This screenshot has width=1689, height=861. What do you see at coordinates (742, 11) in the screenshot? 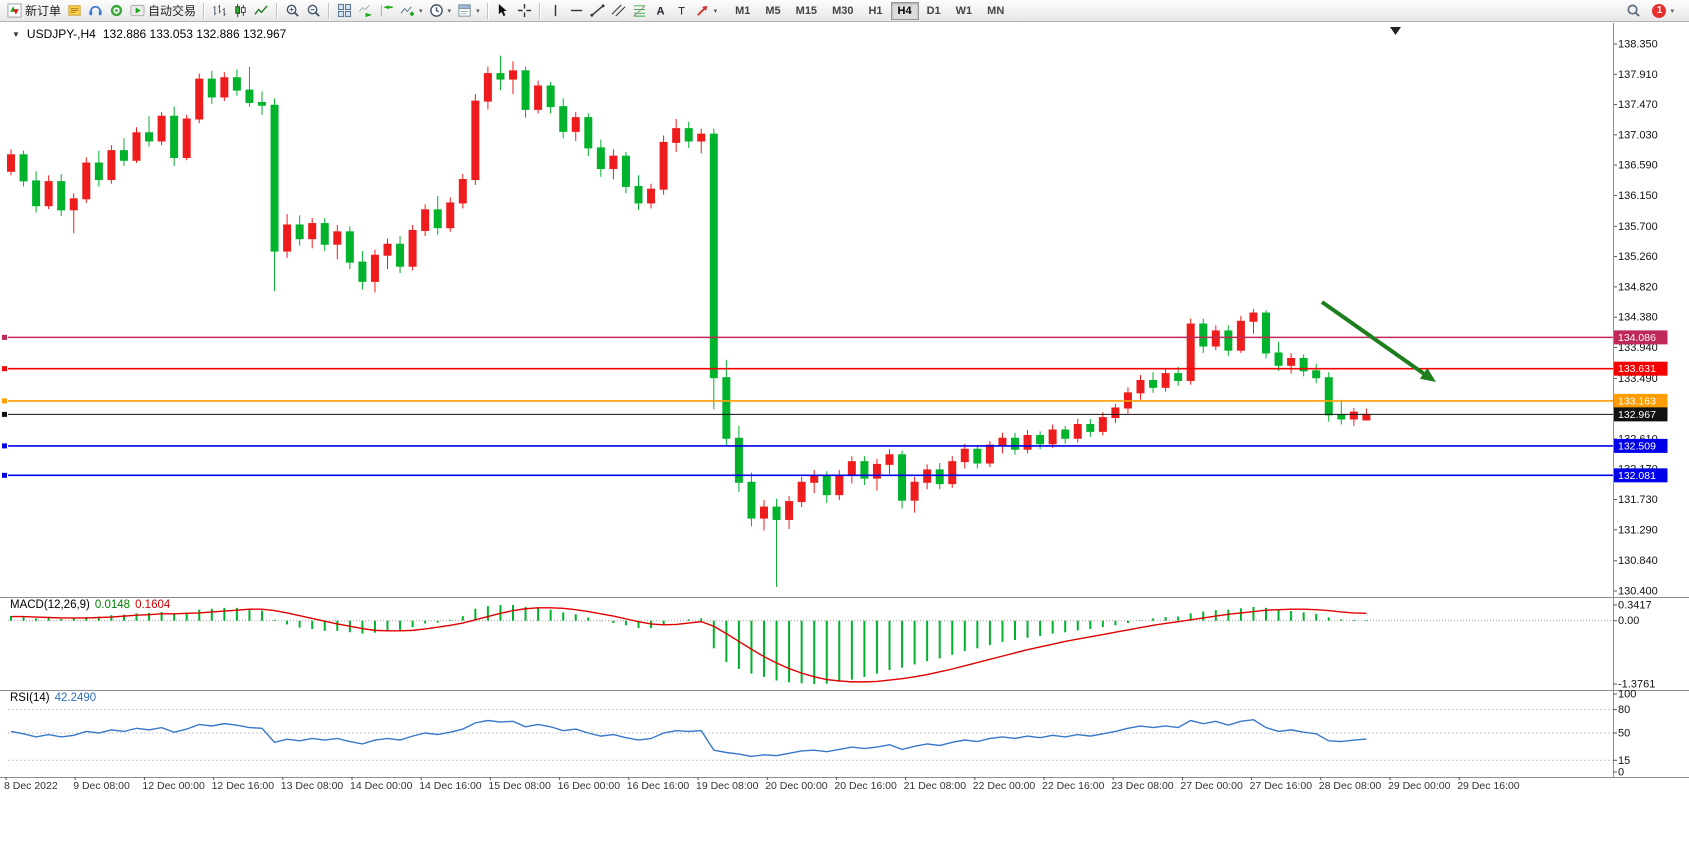
I see `timeframe-m1: M1` at bounding box center [742, 11].